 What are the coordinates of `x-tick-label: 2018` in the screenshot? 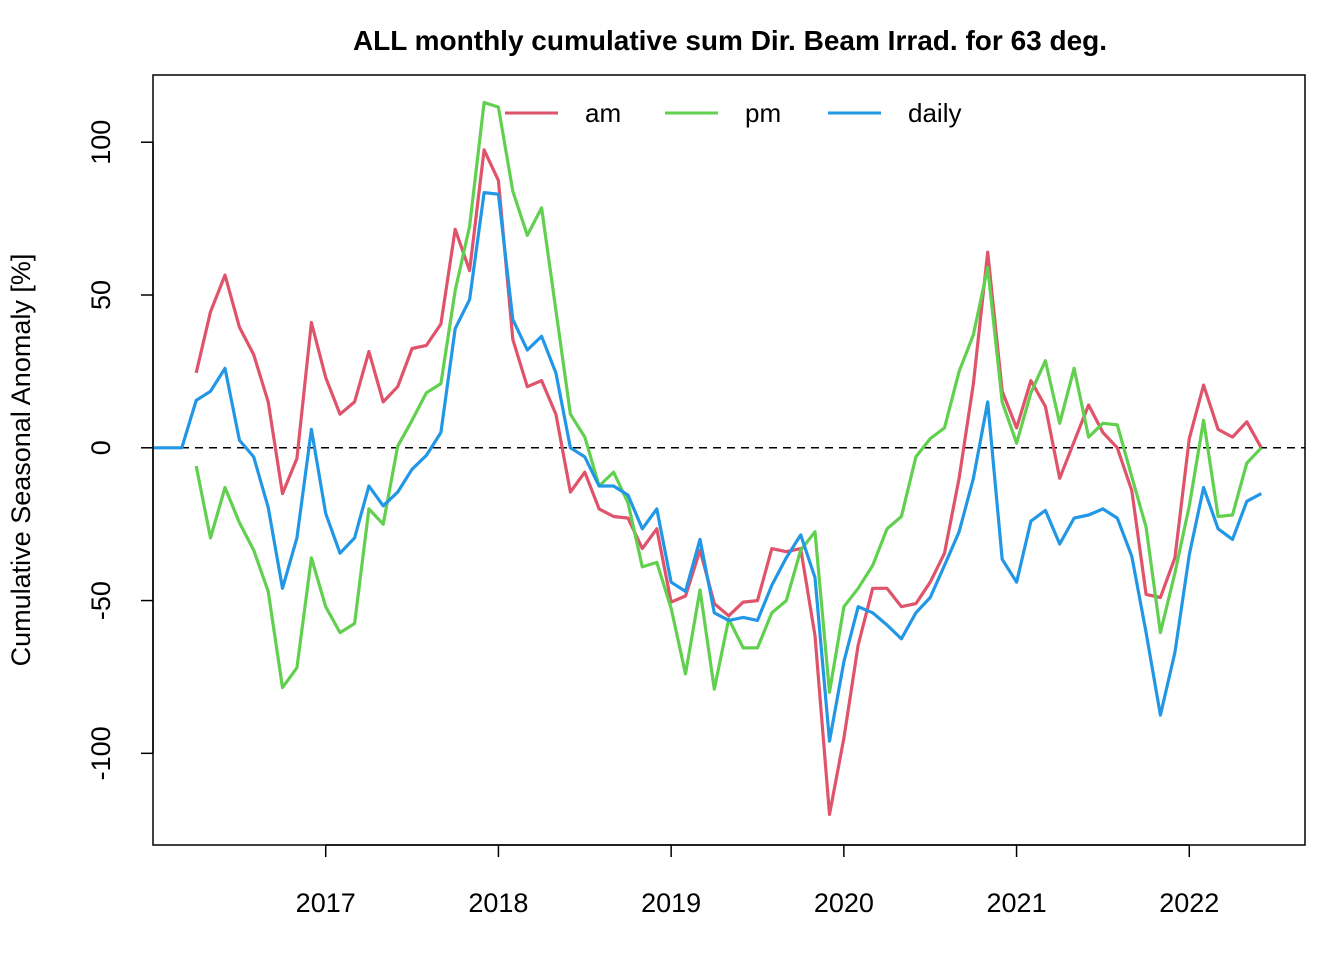 It's located at (498, 903).